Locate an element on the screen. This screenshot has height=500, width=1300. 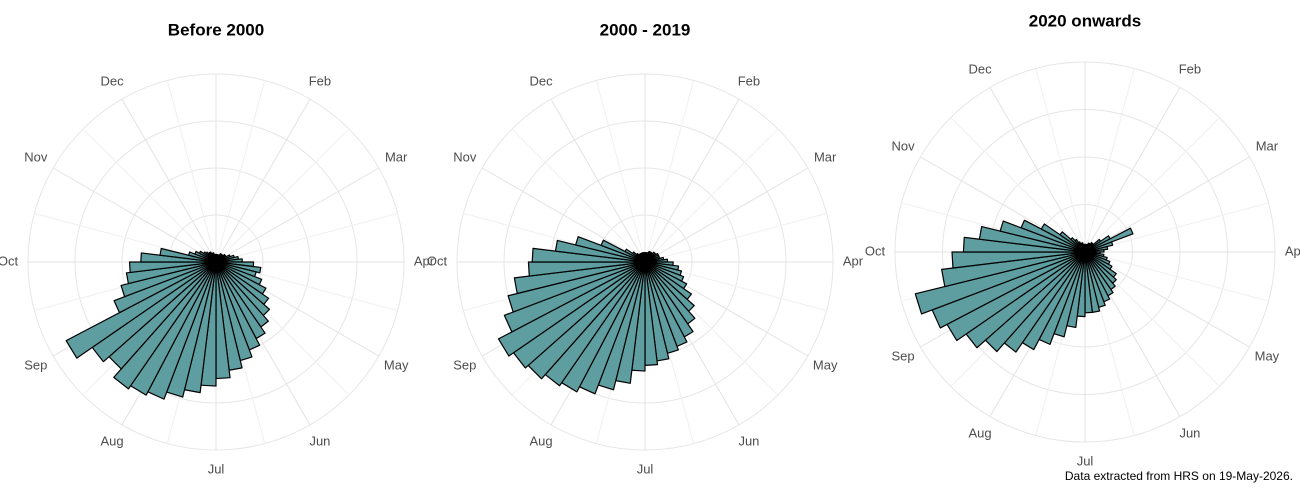
caption: Data extracted from HRS on 19-May-2026. is located at coordinates (1179, 476).